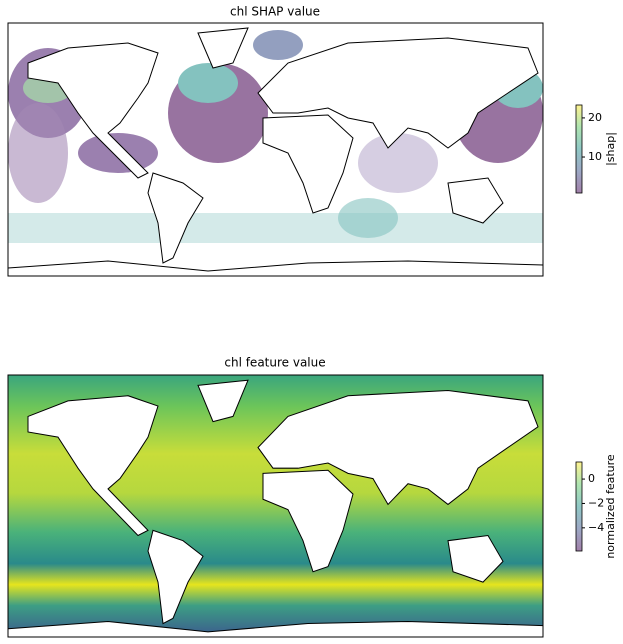 This screenshot has height=644, width=623. I want to click on colorbar-tick-label: 20, so click(595, 117).